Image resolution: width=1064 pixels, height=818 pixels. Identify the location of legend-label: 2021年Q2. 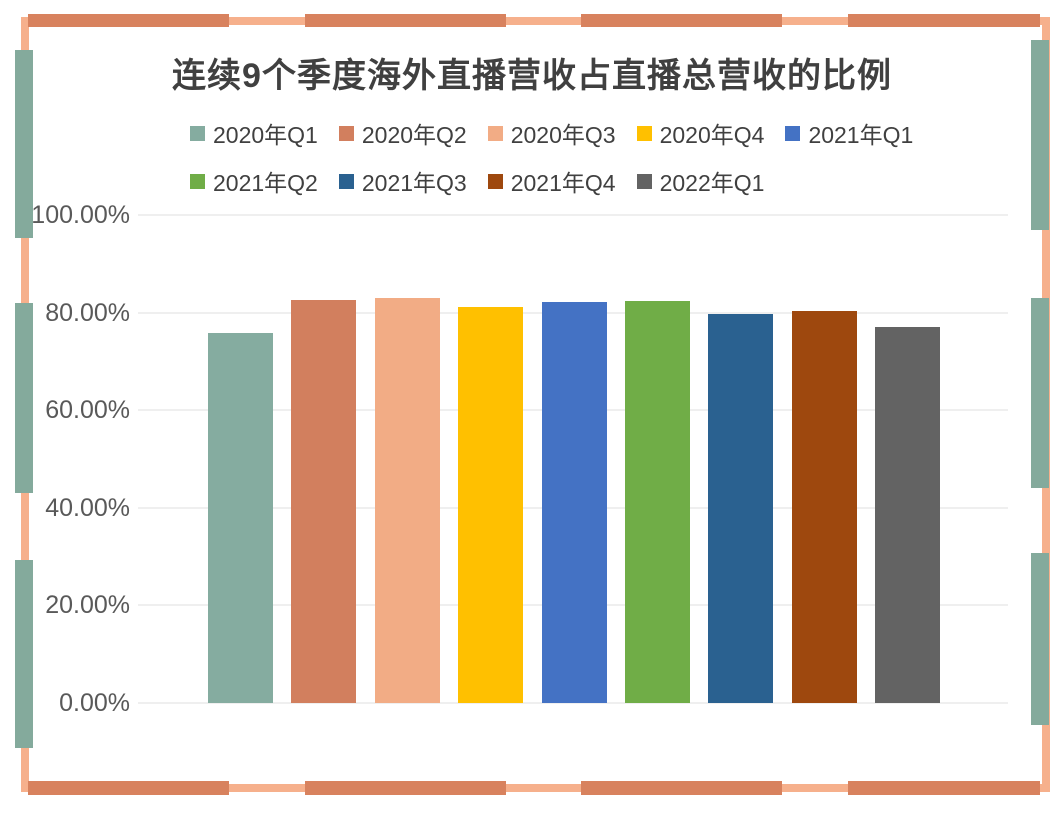
(265, 183).